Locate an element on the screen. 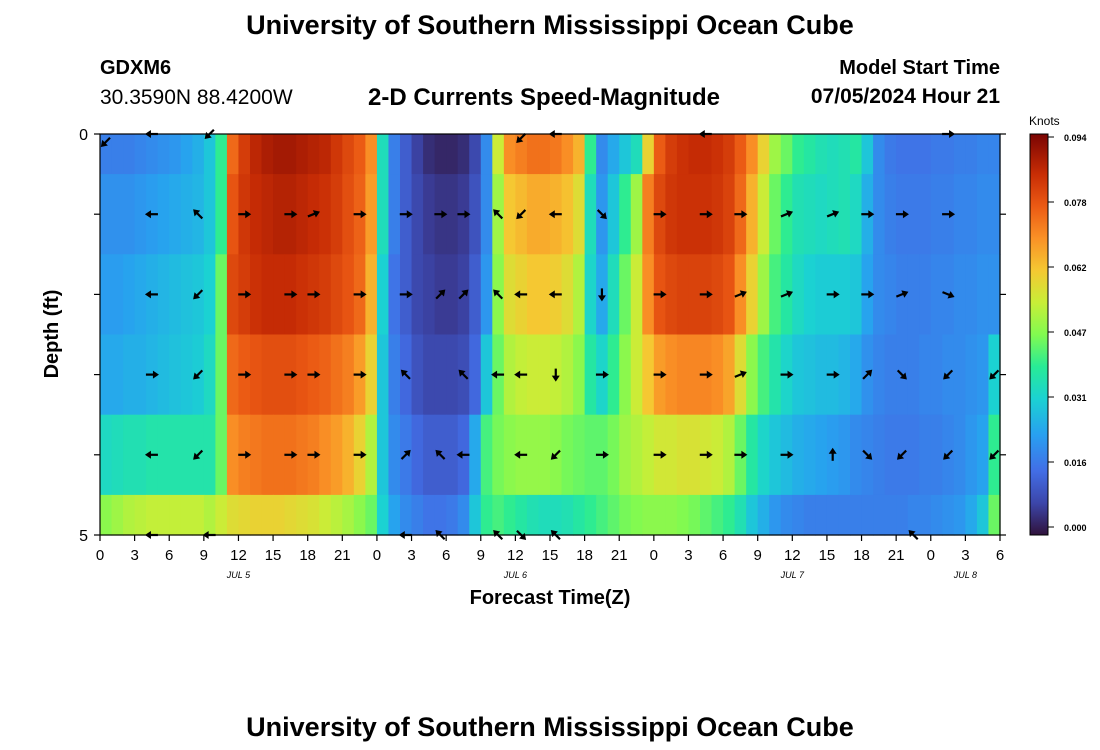 The height and width of the screenshot is (750, 1100). colorbar-tick-label: 0.016 is located at coordinates (1075, 463).